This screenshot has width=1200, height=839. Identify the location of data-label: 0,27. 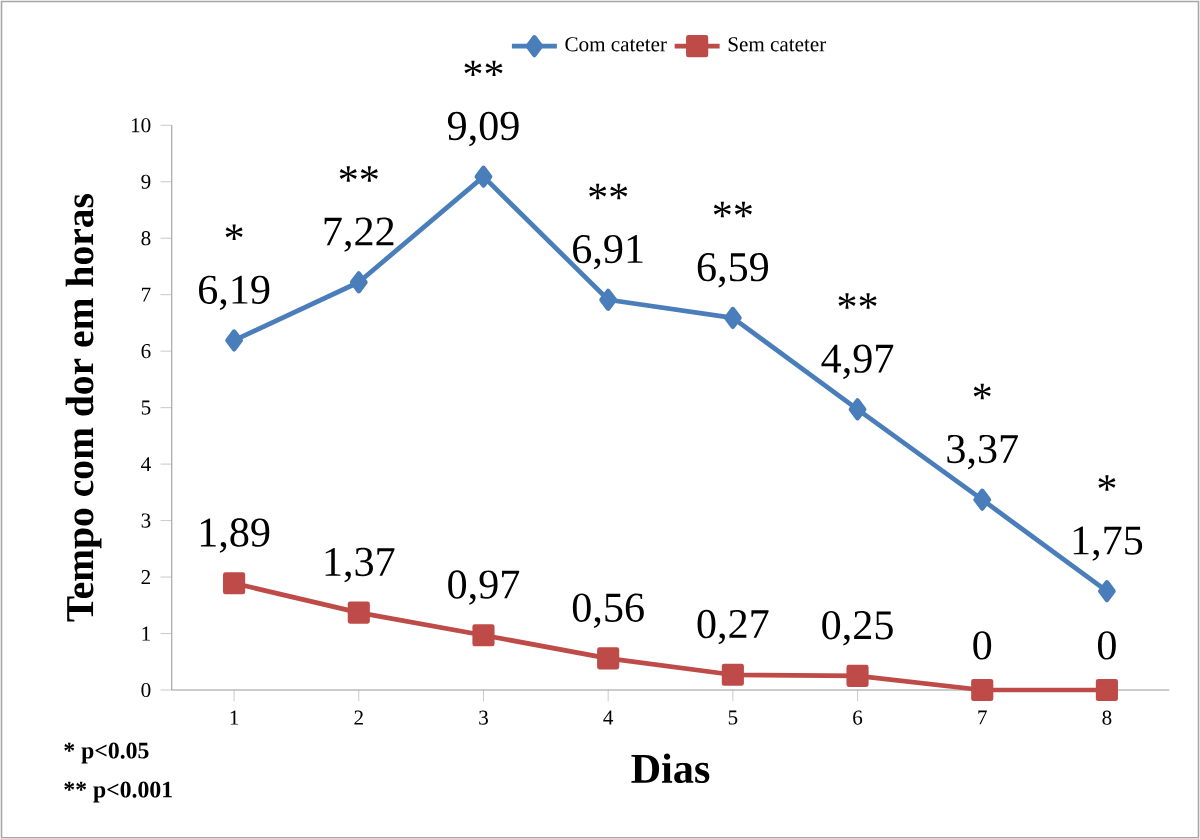
(733, 627).